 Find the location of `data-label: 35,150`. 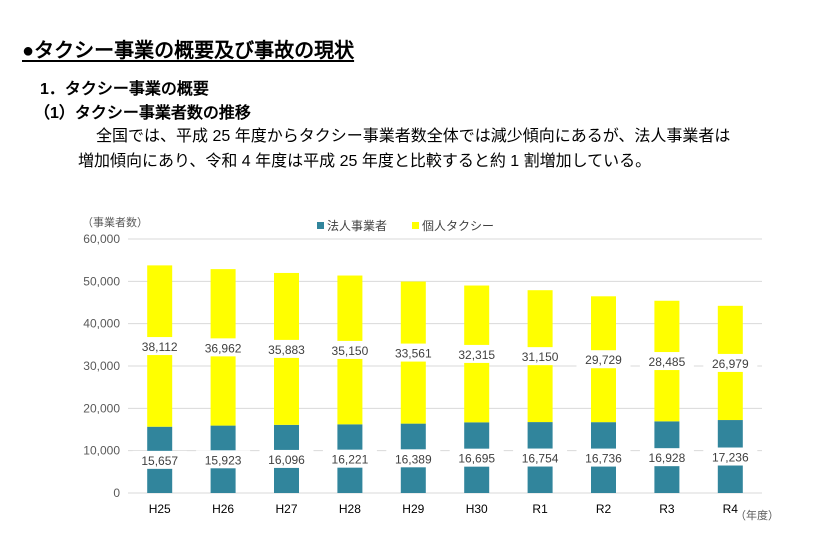

data-label: 35,150 is located at coordinates (350, 351).